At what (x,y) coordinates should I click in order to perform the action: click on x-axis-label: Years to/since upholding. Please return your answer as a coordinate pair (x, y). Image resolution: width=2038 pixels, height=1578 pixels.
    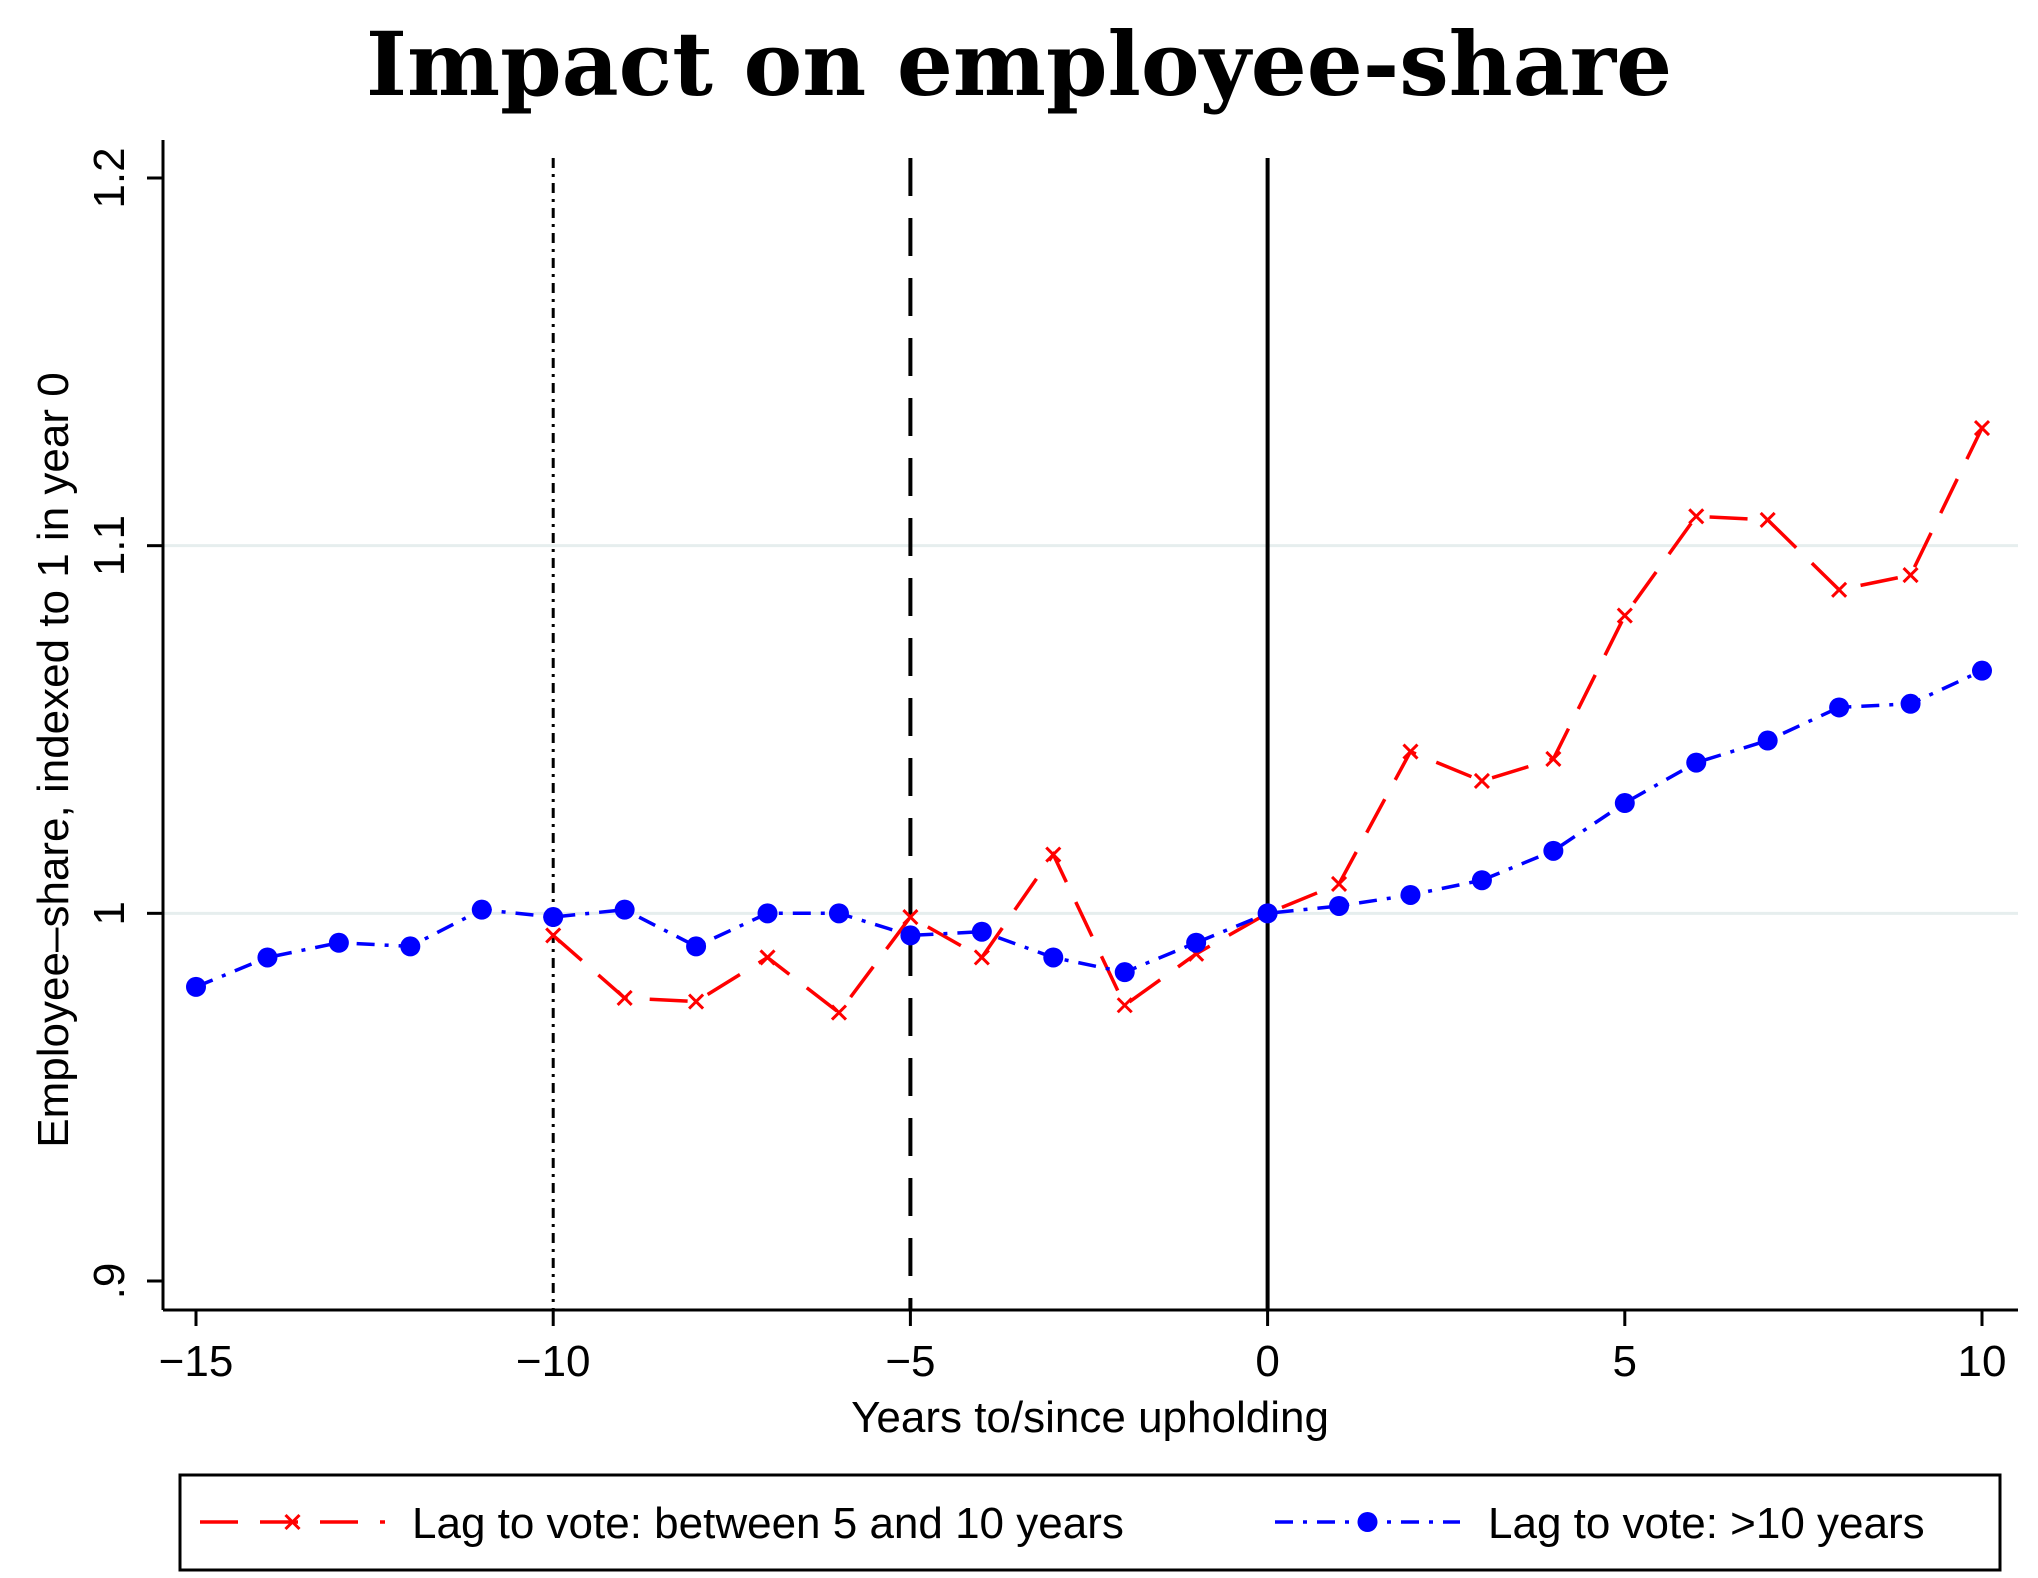
    Looking at the image, I should click on (1090, 1417).